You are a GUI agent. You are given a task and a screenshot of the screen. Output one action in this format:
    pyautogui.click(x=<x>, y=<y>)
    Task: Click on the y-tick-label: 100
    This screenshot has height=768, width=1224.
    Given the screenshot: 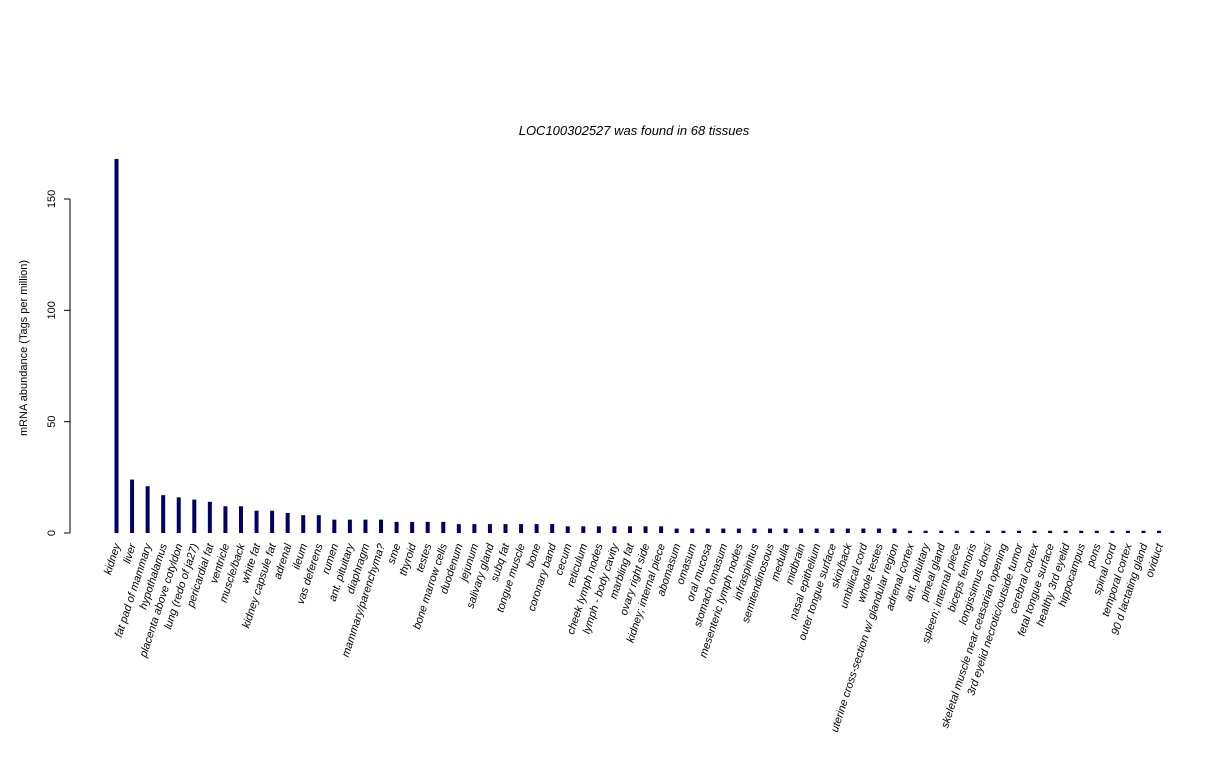 What is the action you would take?
    pyautogui.click(x=52, y=310)
    